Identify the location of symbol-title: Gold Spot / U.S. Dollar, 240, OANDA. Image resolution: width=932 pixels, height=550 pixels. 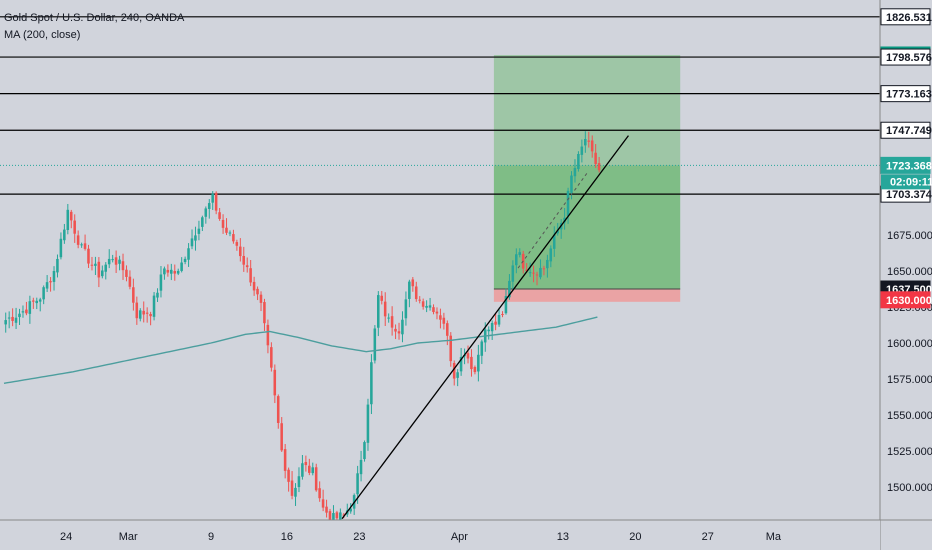
(94, 18).